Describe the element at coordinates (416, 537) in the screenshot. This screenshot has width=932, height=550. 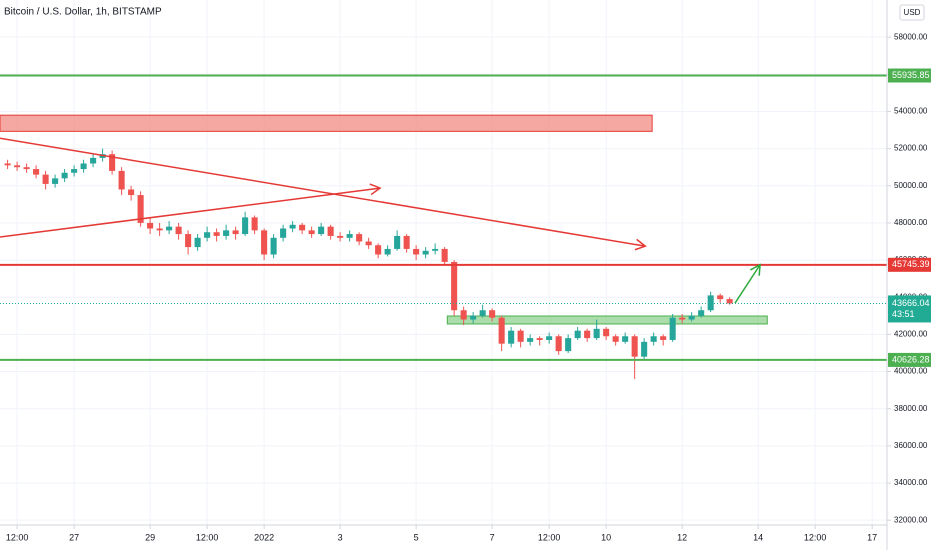
I see `x-tick-label: 5` at that location.